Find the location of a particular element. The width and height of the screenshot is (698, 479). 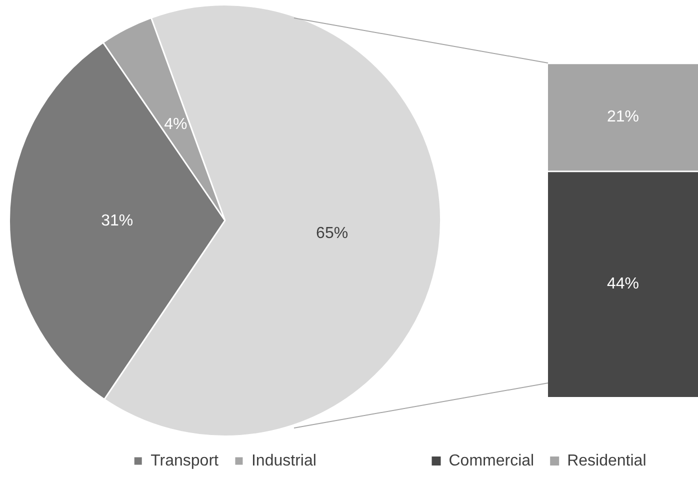

legend-label: Residential is located at coordinates (606, 461).